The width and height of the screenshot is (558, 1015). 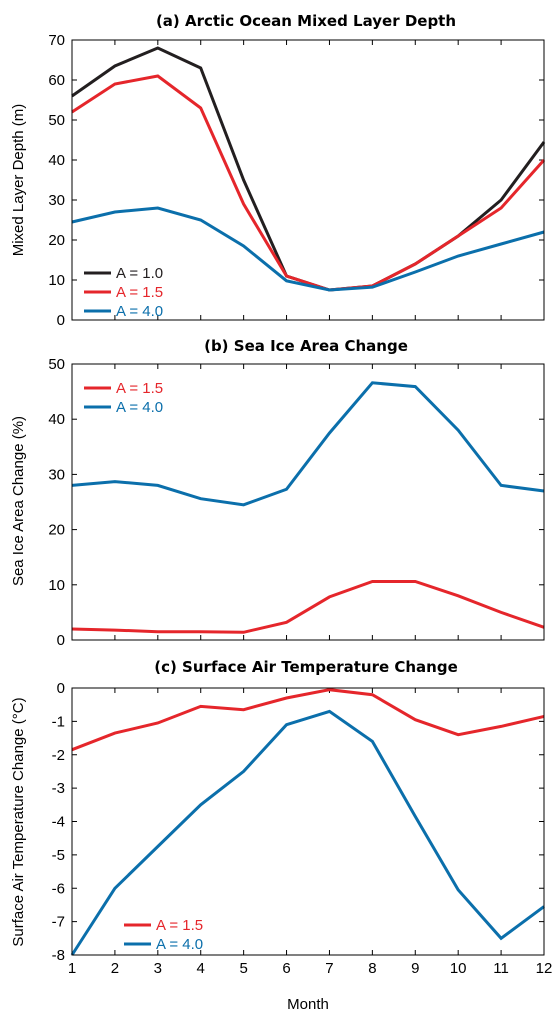 I want to click on legend: A = 1.0 A = 1.5 A = 4.0, so click(x=123, y=292).